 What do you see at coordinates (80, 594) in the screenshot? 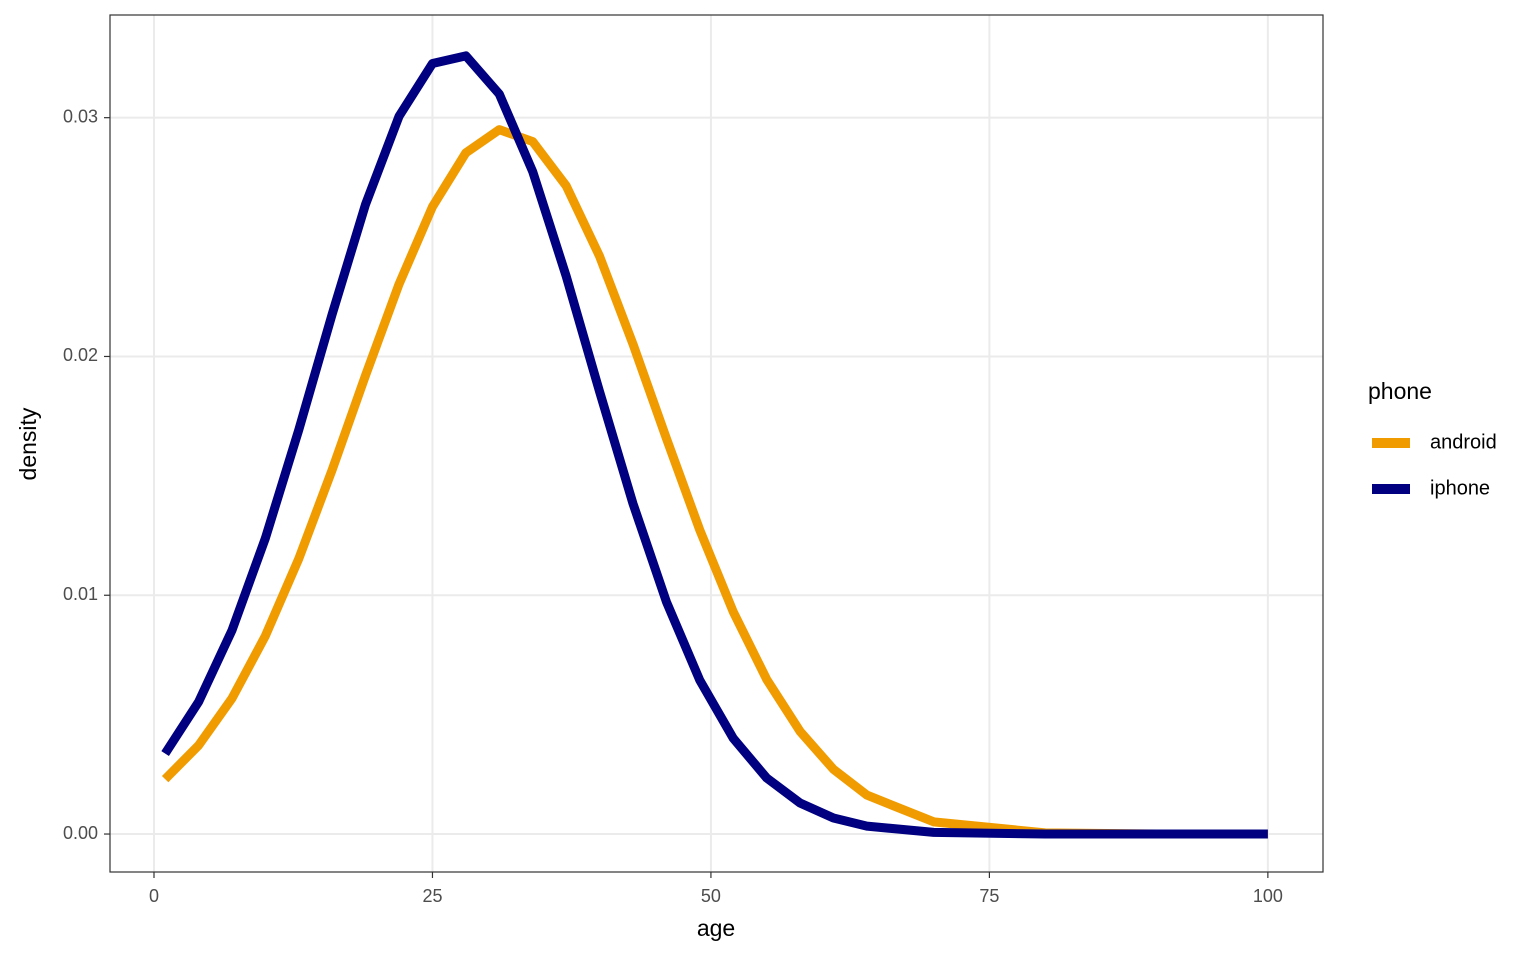
I see `y-tick-label: 0.01` at bounding box center [80, 594].